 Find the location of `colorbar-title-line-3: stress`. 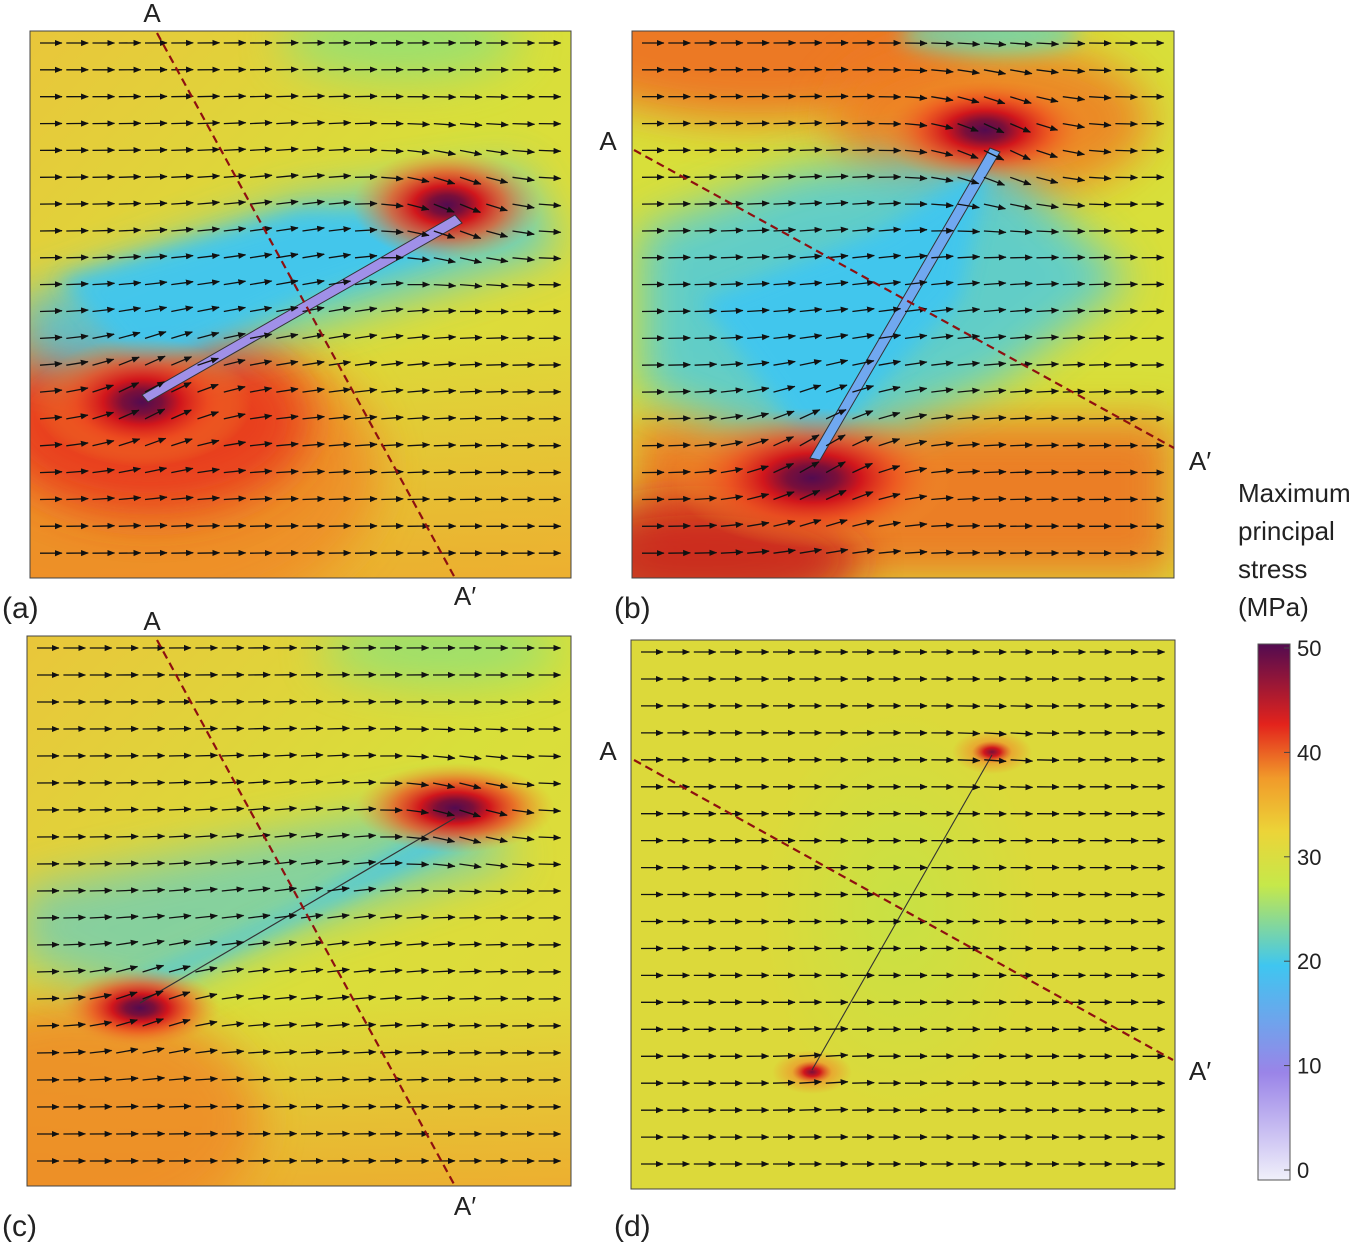

colorbar-title-line-3: stress is located at coordinates (1272, 569).